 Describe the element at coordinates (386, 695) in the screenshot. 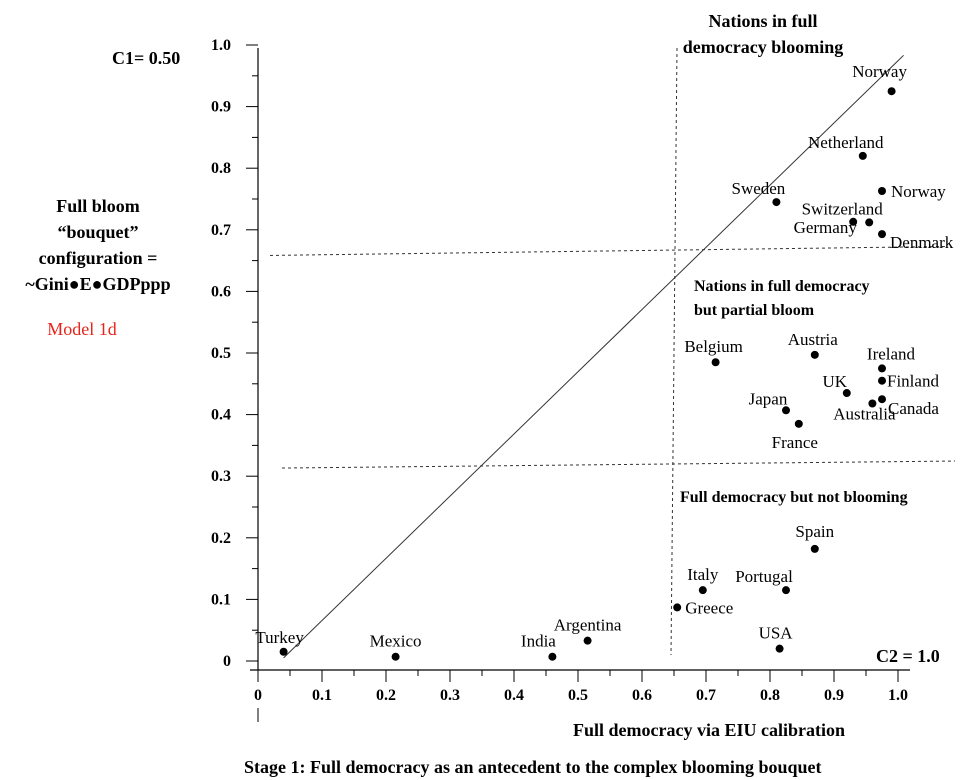

I see `x-tick-label: 0.2` at that location.